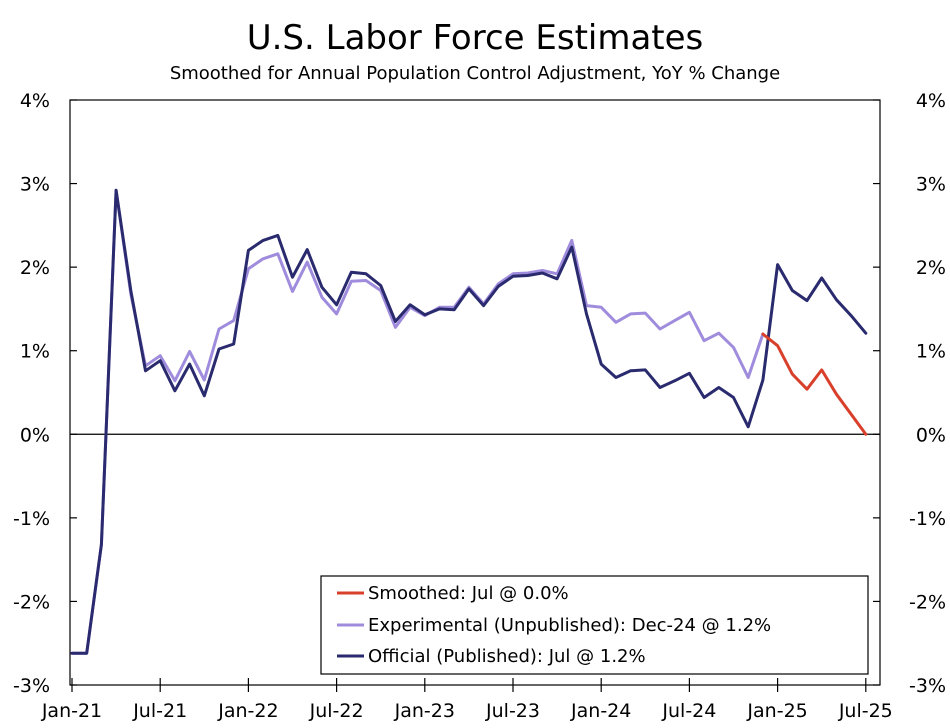 The image size is (950, 728). Describe the element at coordinates (31, 519) in the screenshot. I see `y-tick-label-left-neg1: -1%` at that location.